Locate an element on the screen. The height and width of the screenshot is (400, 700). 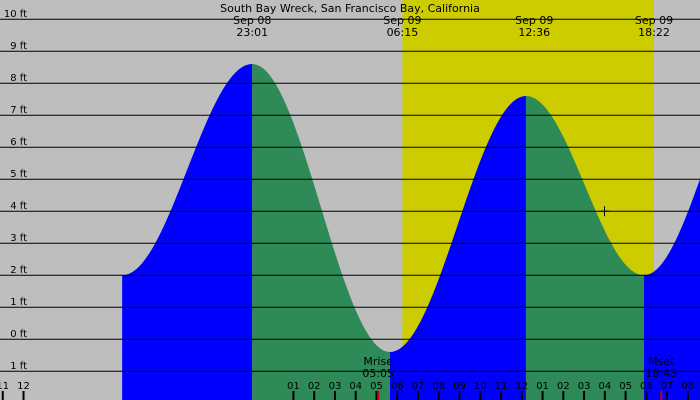
y-tick-label: 5 ft is located at coordinates (18, 174).